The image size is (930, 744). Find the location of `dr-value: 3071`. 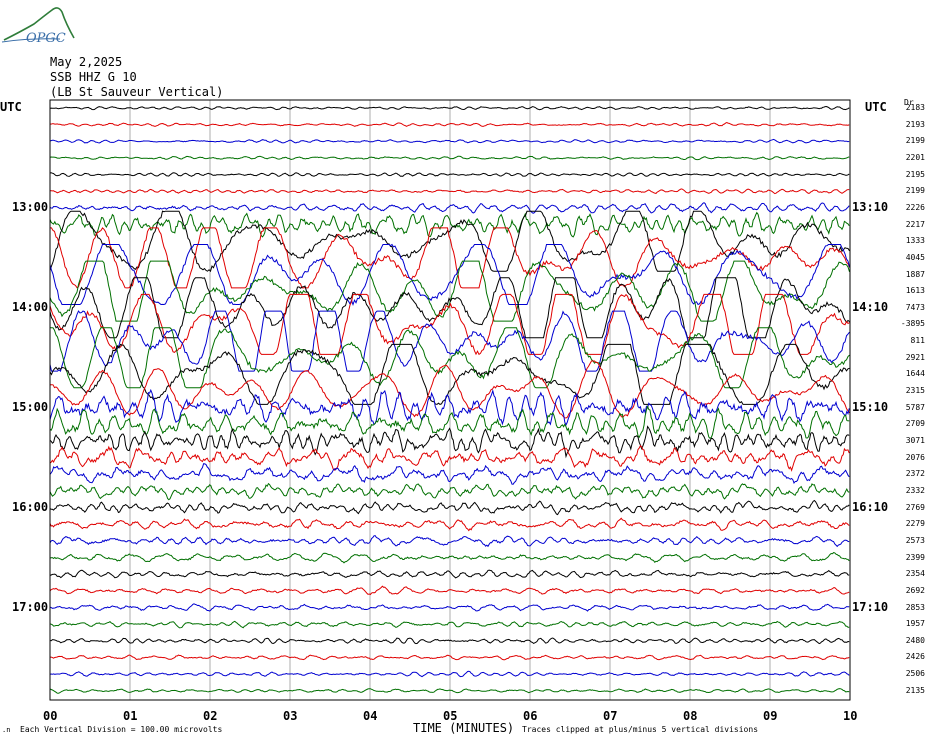

dr-value: 3071 is located at coordinates (915, 440).